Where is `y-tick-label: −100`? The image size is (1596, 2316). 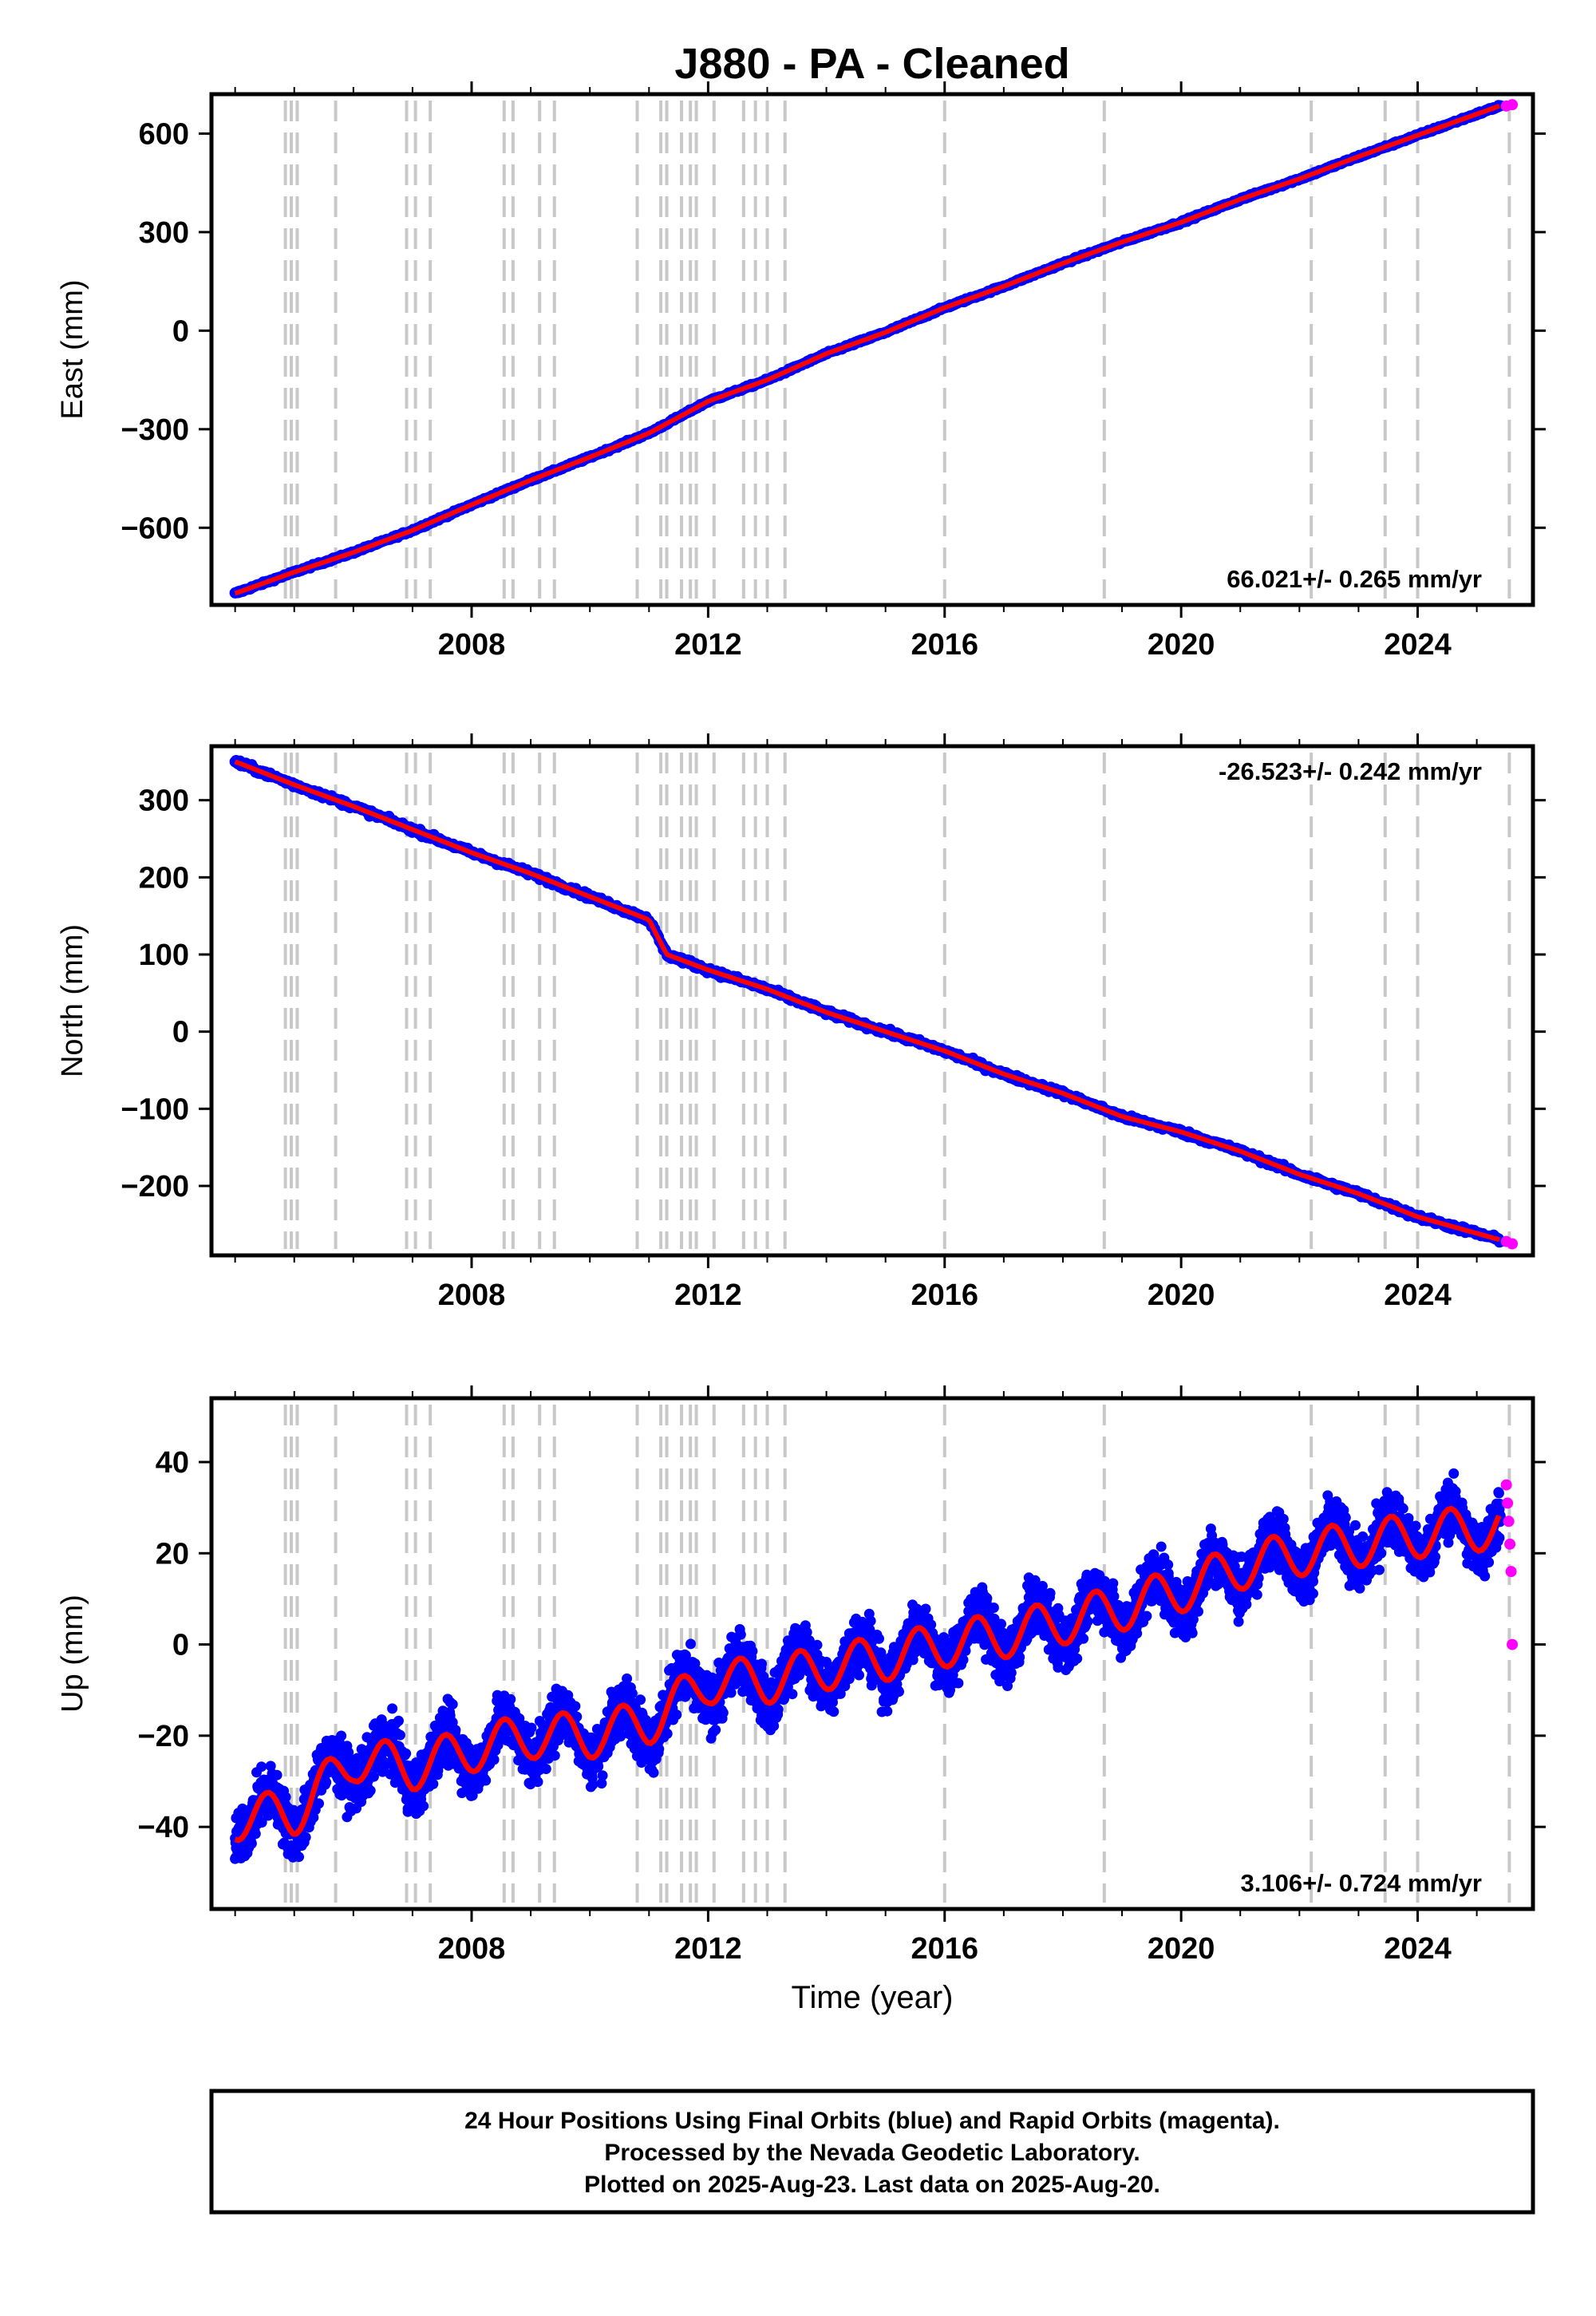 y-tick-label: −100 is located at coordinates (154, 1109).